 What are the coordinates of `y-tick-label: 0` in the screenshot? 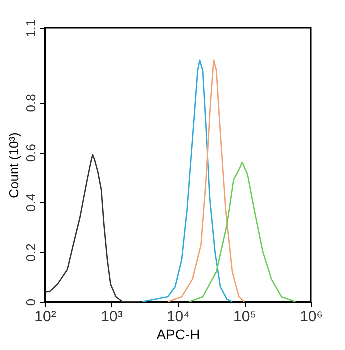 It's located at (31, 302).